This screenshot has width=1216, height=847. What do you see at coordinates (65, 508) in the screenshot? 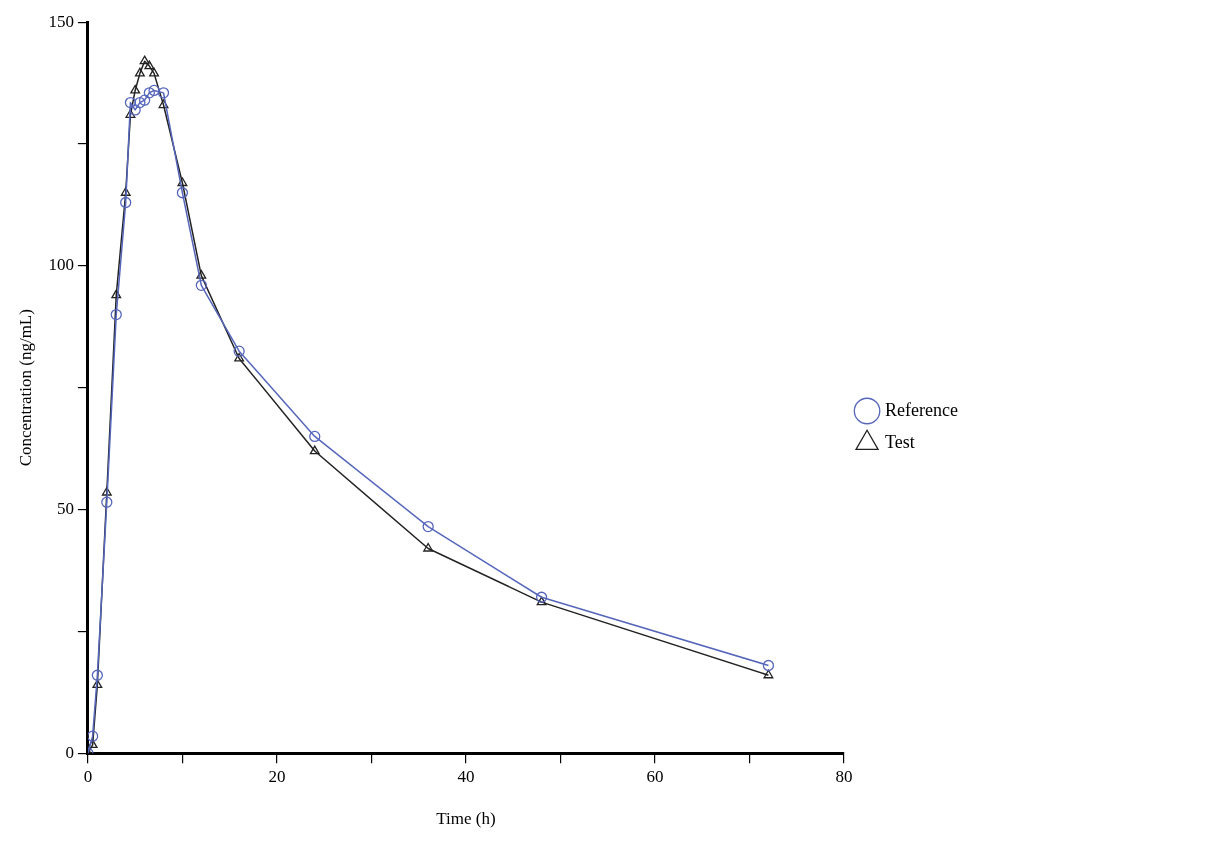
I see `y-tick-label: 50` at bounding box center [65, 508].